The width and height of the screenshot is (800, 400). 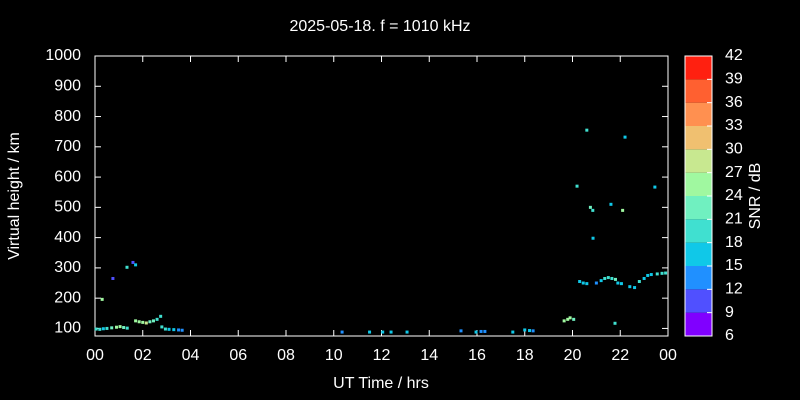 I want to click on x-tick-label: 06, so click(x=238, y=355).